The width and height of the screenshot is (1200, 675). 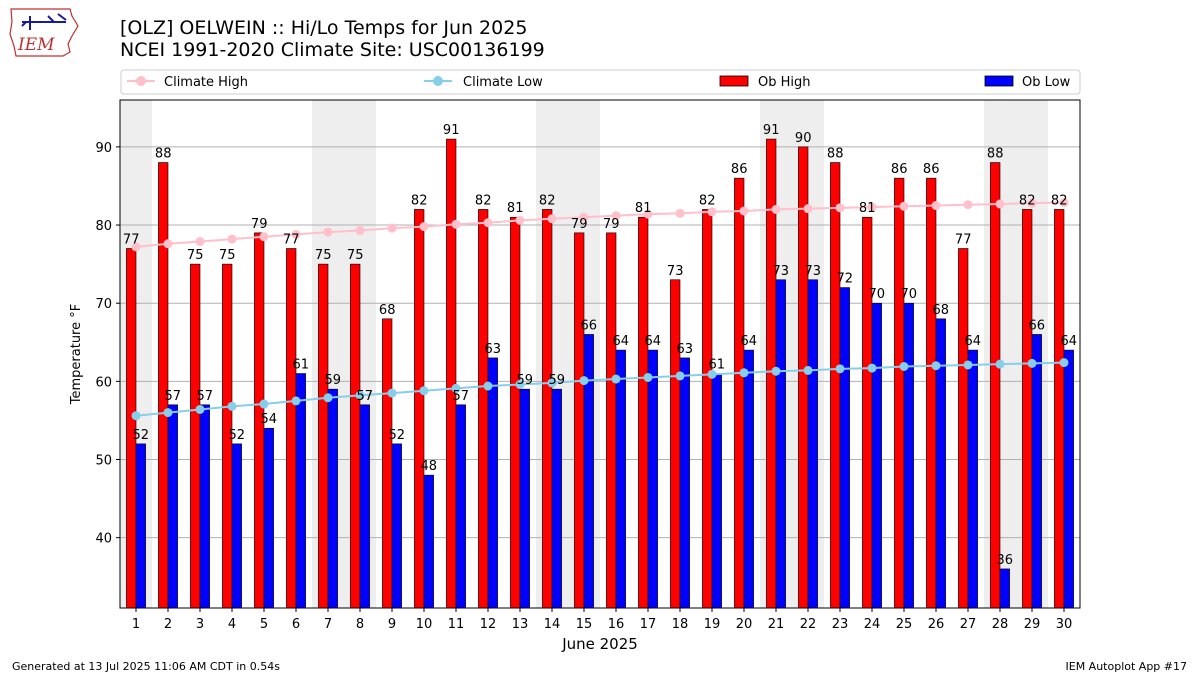 I want to click on x-tick-label-28: 28, so click(x=1000, y=624).